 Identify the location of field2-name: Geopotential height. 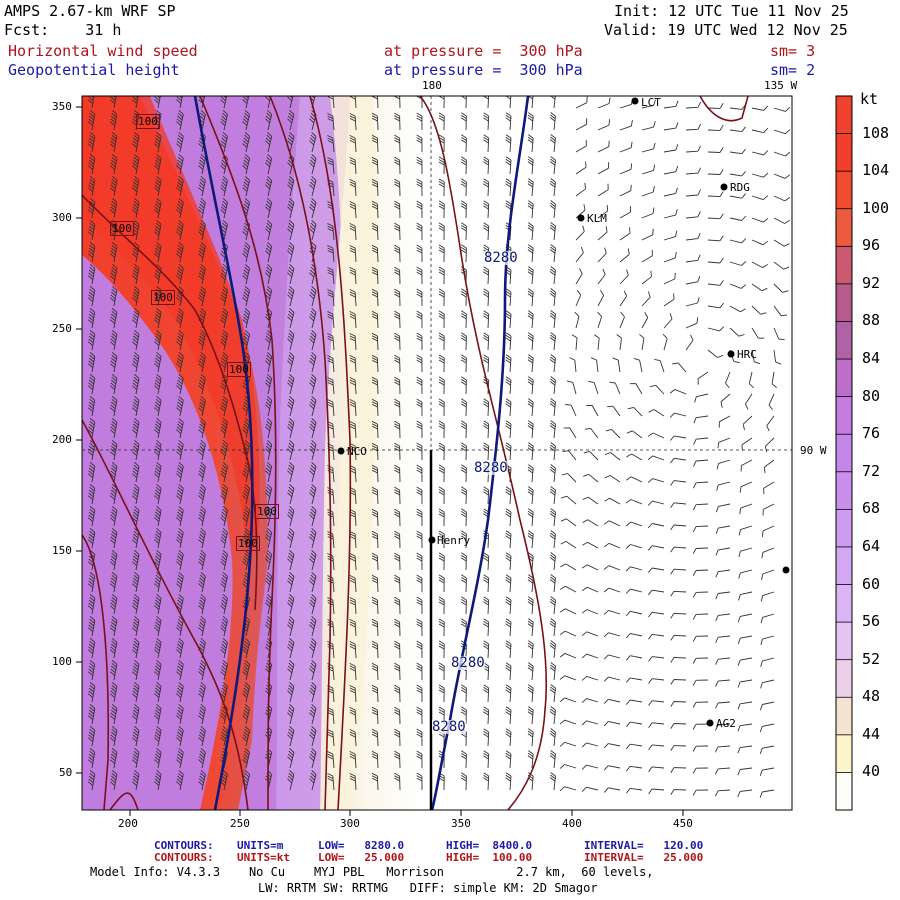
(94, 70).